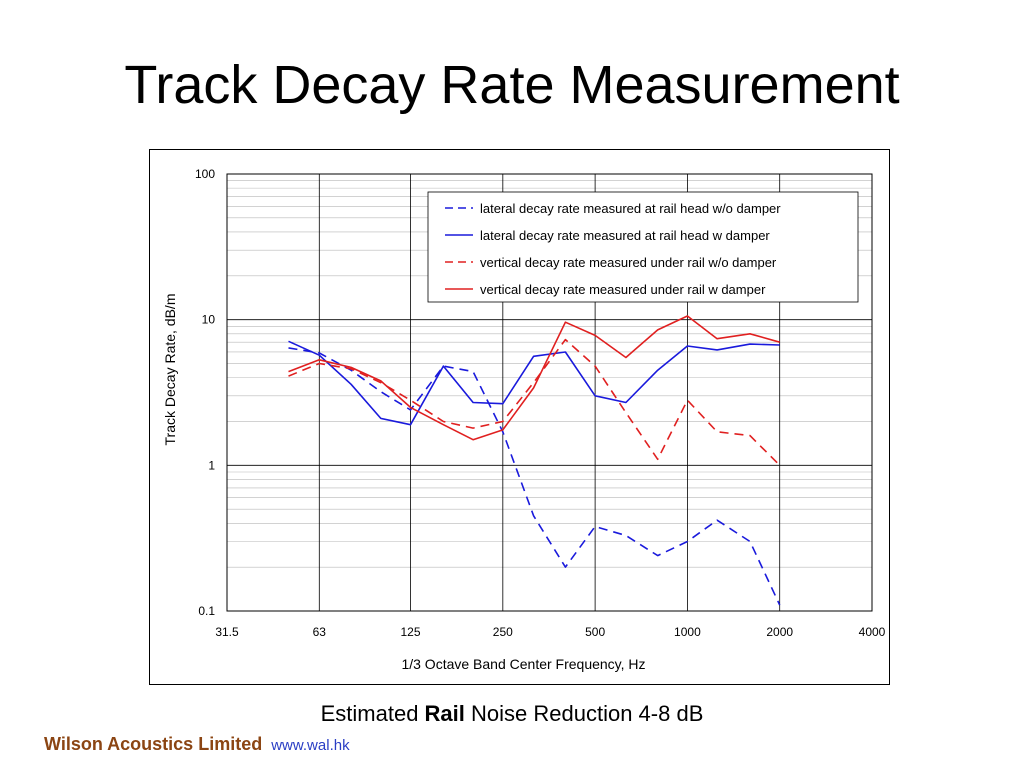 The width and height of the screenshot is (1024, 768). I want to click on x-axis-label: 1/3 Octave Band Center Frequency, Hz, so click(523, 664).